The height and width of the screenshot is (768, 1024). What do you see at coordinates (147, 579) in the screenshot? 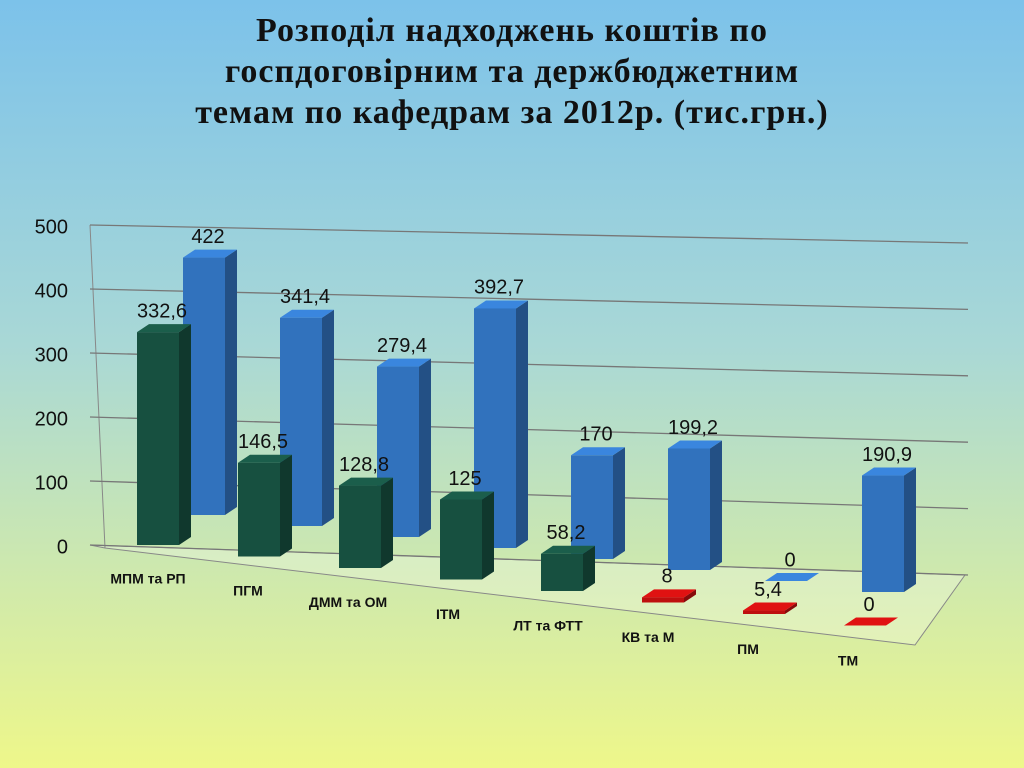
I see `x-tick-label: МПМ та РП` at bounding box center [147, 579].